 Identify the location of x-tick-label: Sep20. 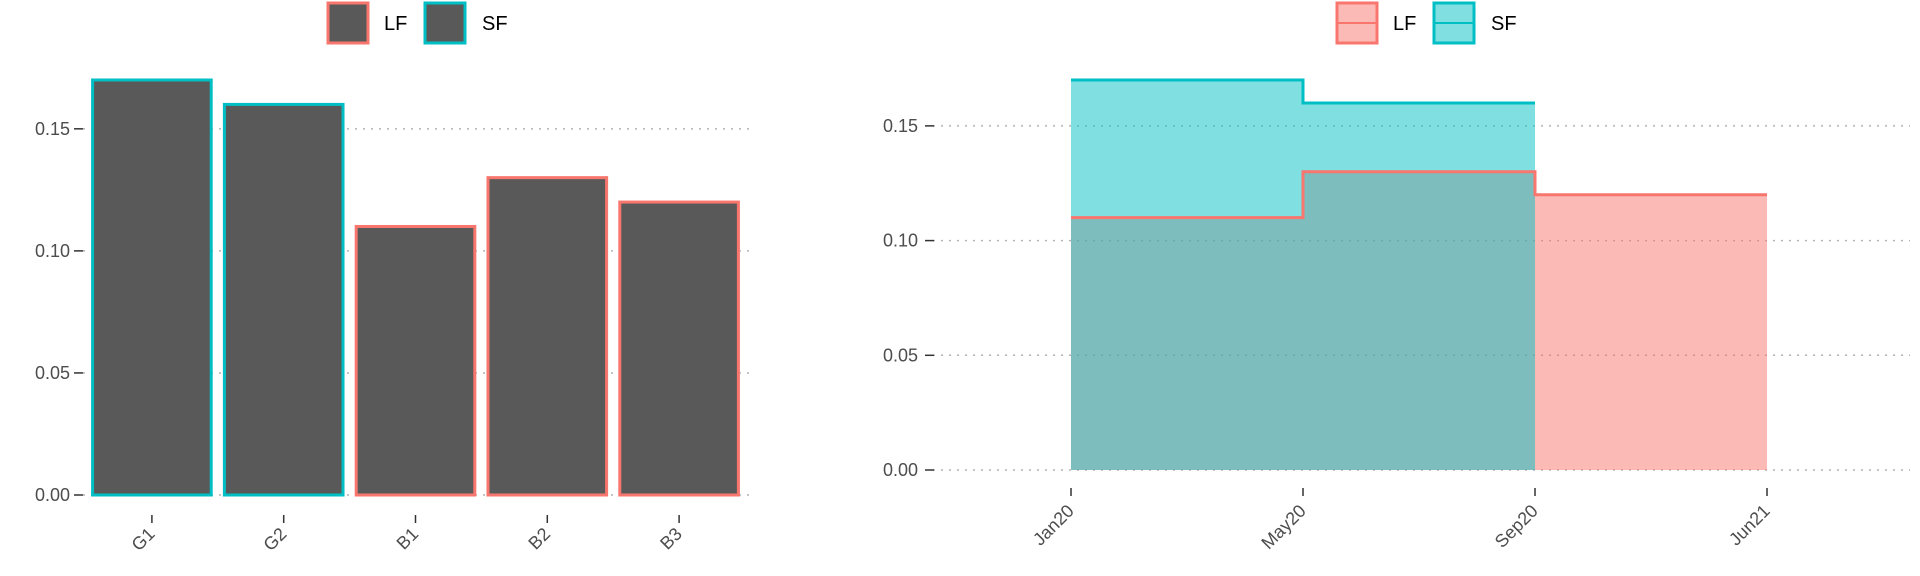
(1516, 526).